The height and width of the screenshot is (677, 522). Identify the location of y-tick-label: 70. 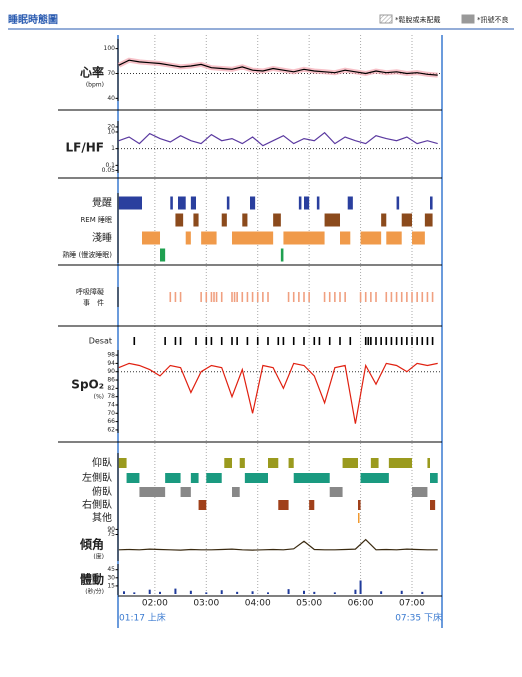
(111, 413).